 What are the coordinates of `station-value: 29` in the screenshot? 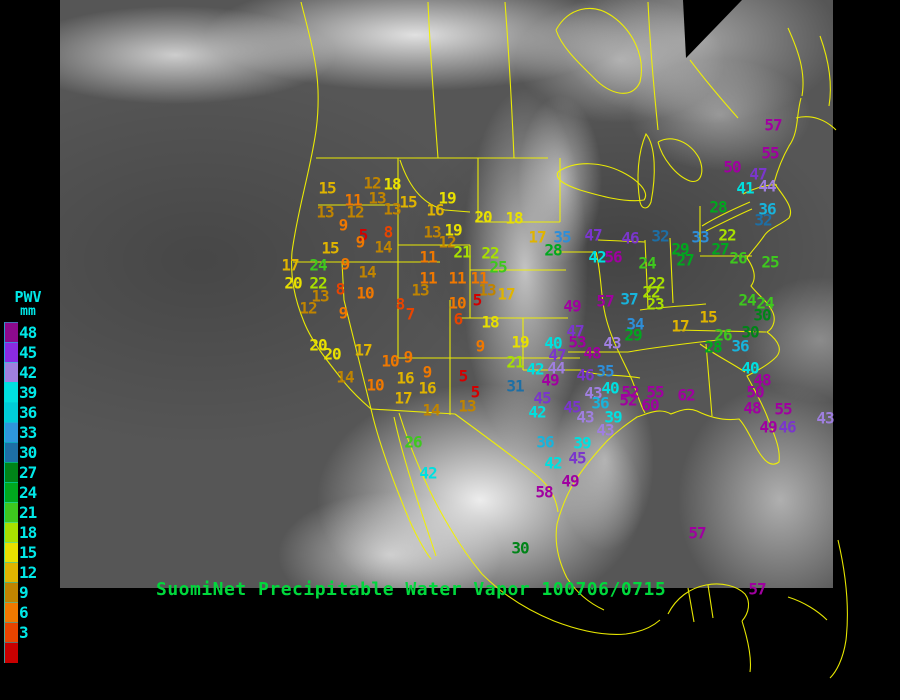 It's located at (633, 335).